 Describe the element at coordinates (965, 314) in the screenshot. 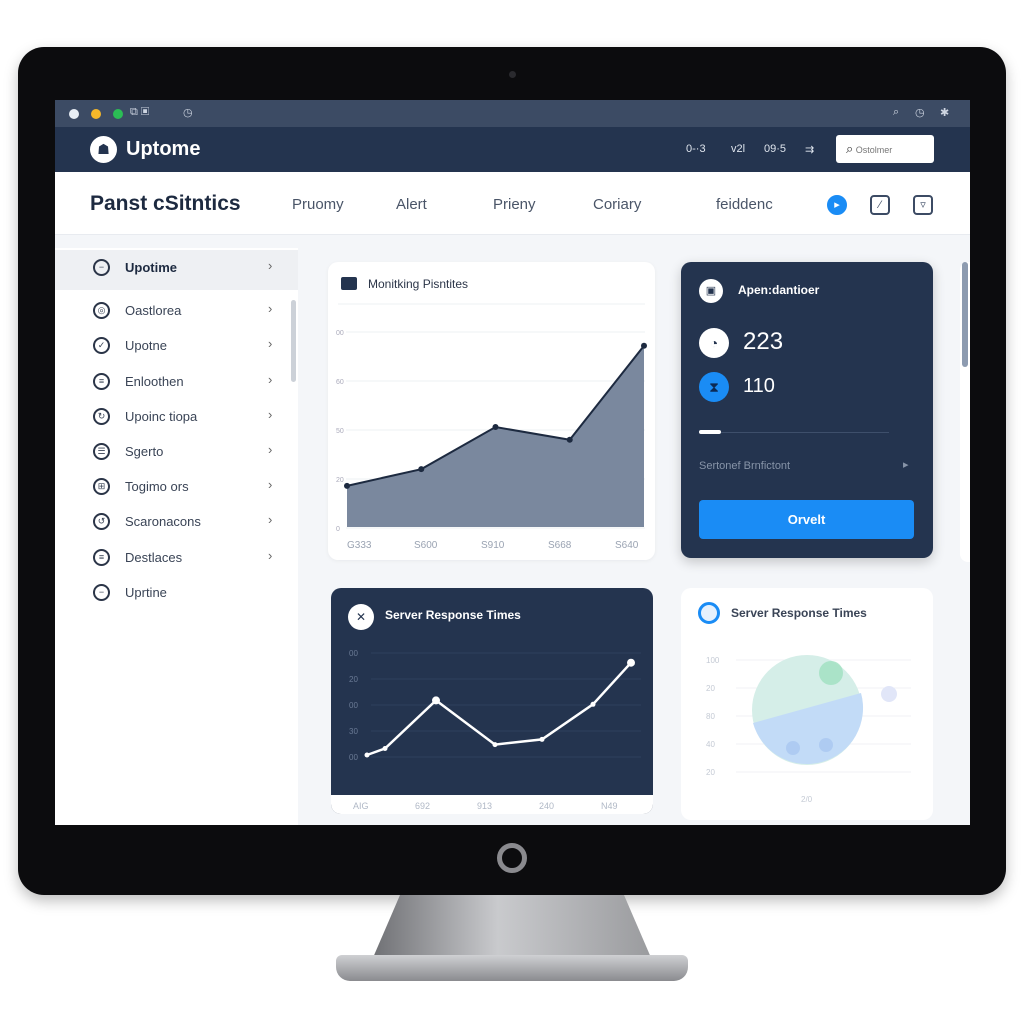

I see `page-scrollbar` at that location.